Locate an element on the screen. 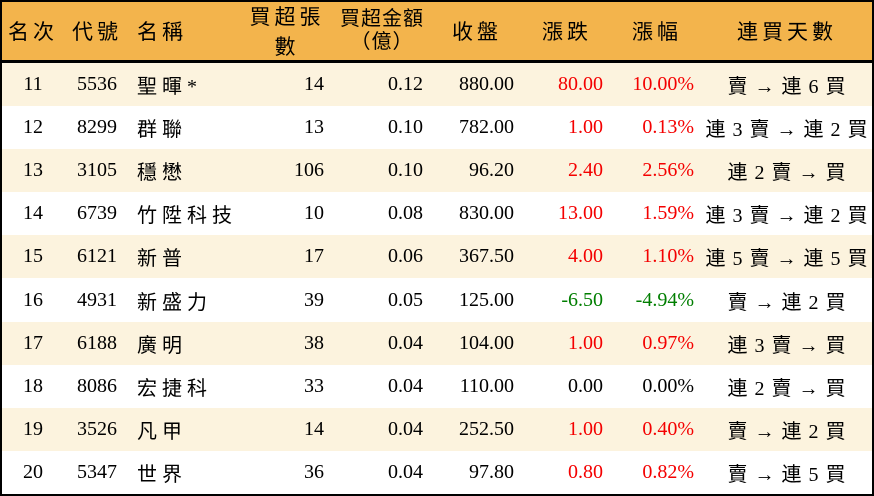 The image size is (874, 496). close-cell: 830.00 is located at coordinates (486, 213).